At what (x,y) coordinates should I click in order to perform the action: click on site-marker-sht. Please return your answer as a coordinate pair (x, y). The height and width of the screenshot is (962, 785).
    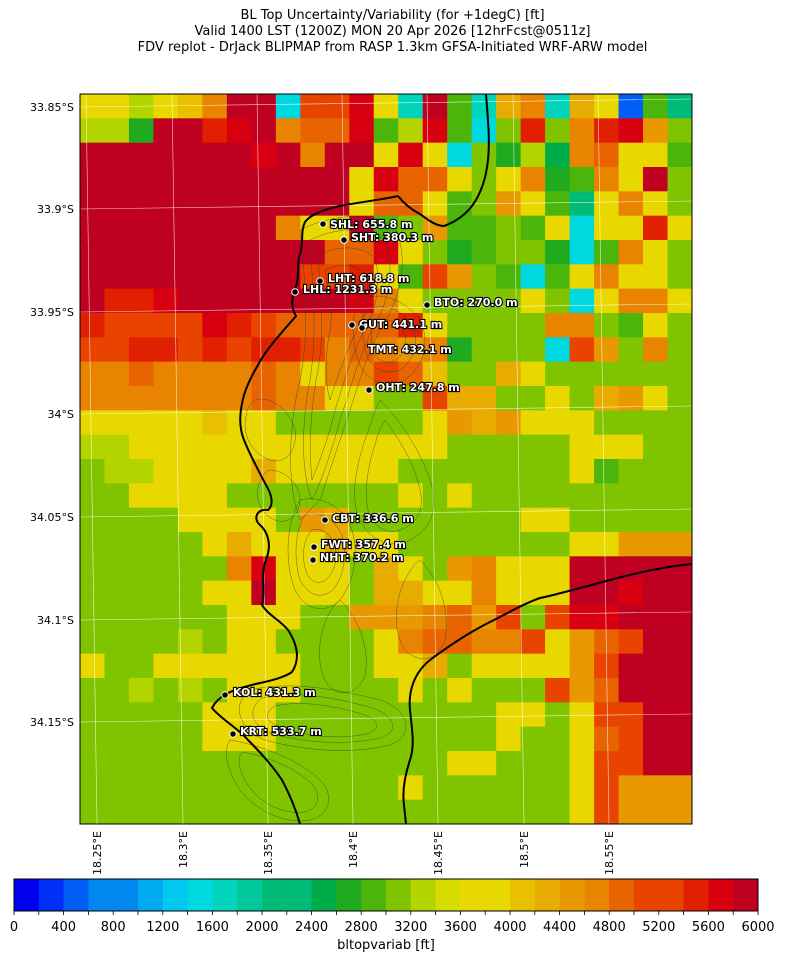
    Looking at the image, I should click on (344, 240).